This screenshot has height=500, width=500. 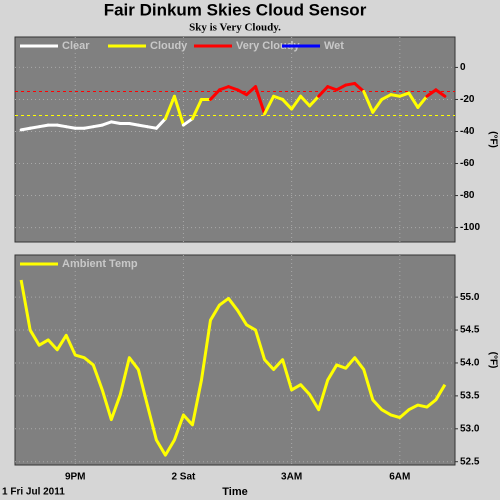 I want to click on y-tick-label: -20, so click(x=467, y=99).